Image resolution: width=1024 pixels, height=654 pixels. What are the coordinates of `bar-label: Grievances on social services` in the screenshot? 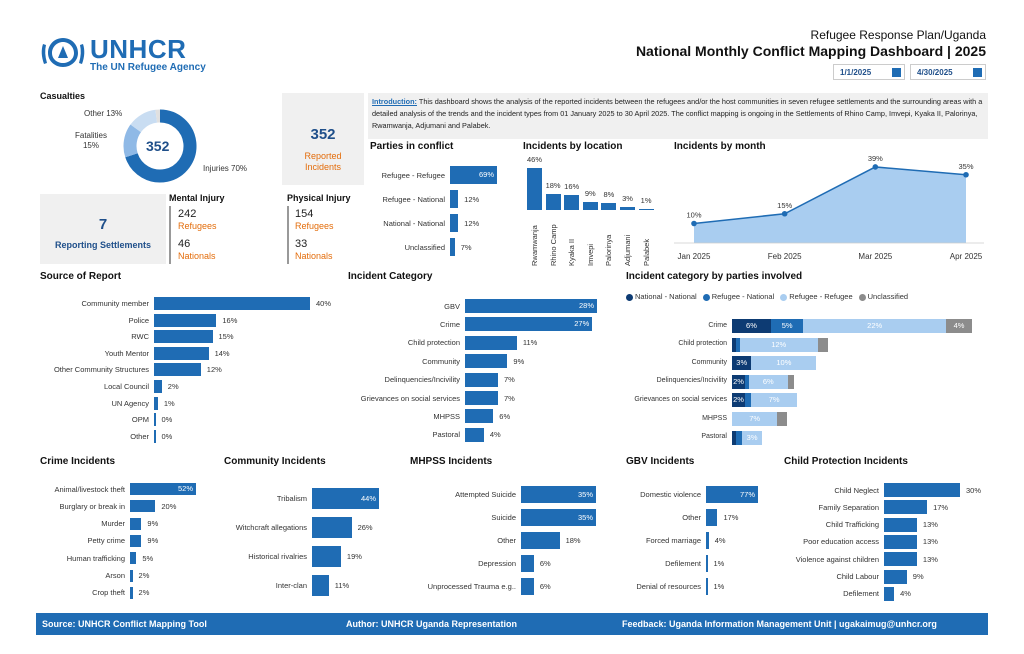 It's located at (410, 398).